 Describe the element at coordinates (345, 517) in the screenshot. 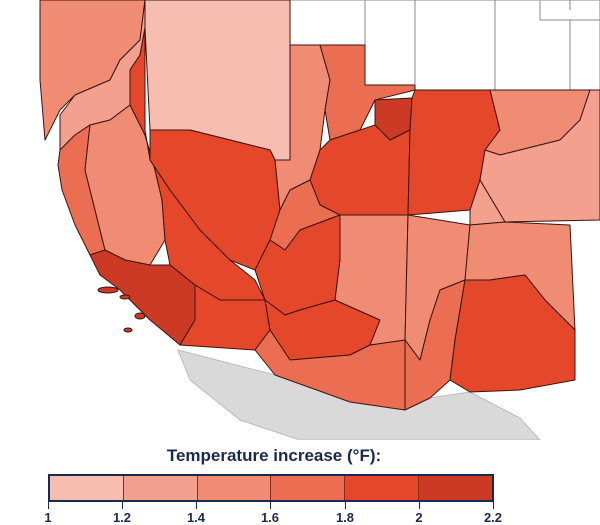

I see `legend-tick-label: 1.8` at that location.